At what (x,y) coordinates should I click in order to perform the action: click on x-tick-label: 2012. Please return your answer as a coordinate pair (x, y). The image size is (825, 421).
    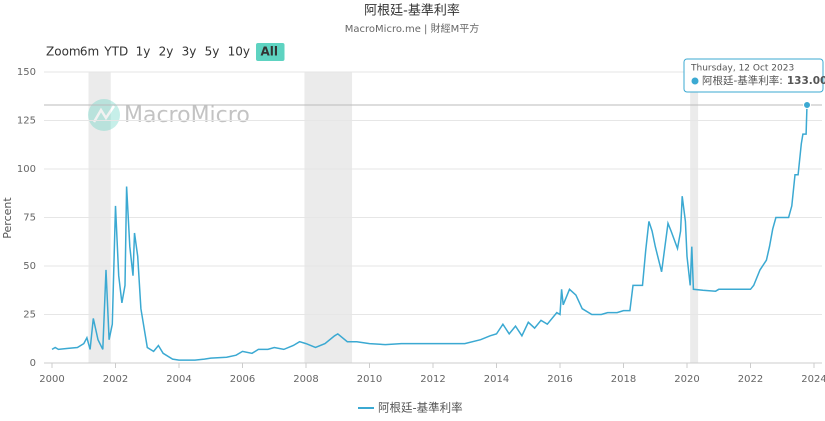
    Looking at the image, I should click on (432, 379).